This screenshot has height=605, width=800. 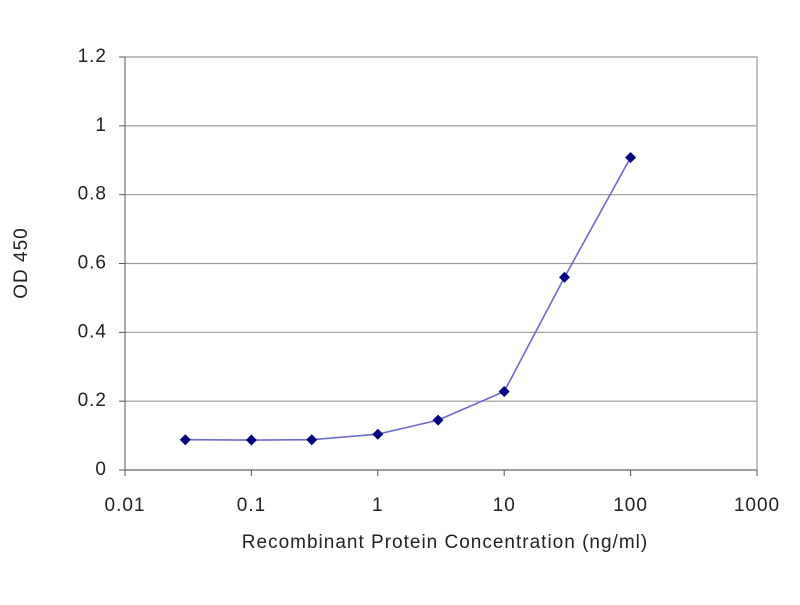 I want to click on x-tick-label: 0.1, so click(x=251, y=505).